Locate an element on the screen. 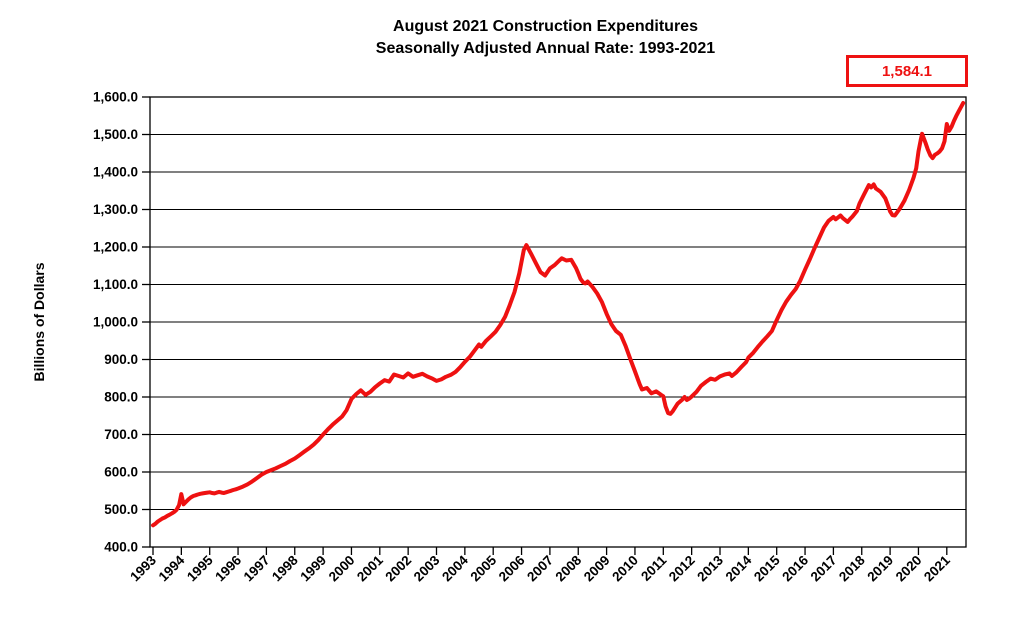 The image size is (1021, 627). y-tick-label: 1,400.0 is located at coordinates (115, 172).